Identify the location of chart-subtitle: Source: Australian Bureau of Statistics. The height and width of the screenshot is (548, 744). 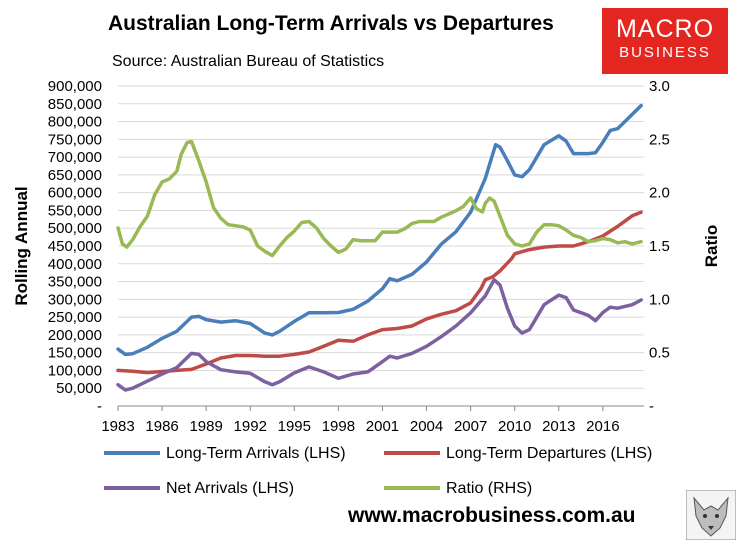
(248, 61).